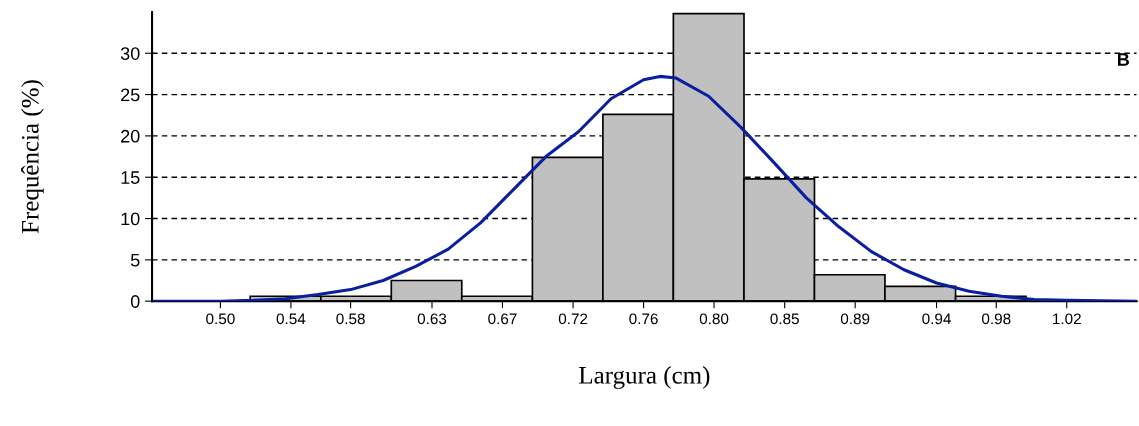  Describe the element at coordinates (135, 301) in the screenshot. I see `y-tick-label: 0` at that location.